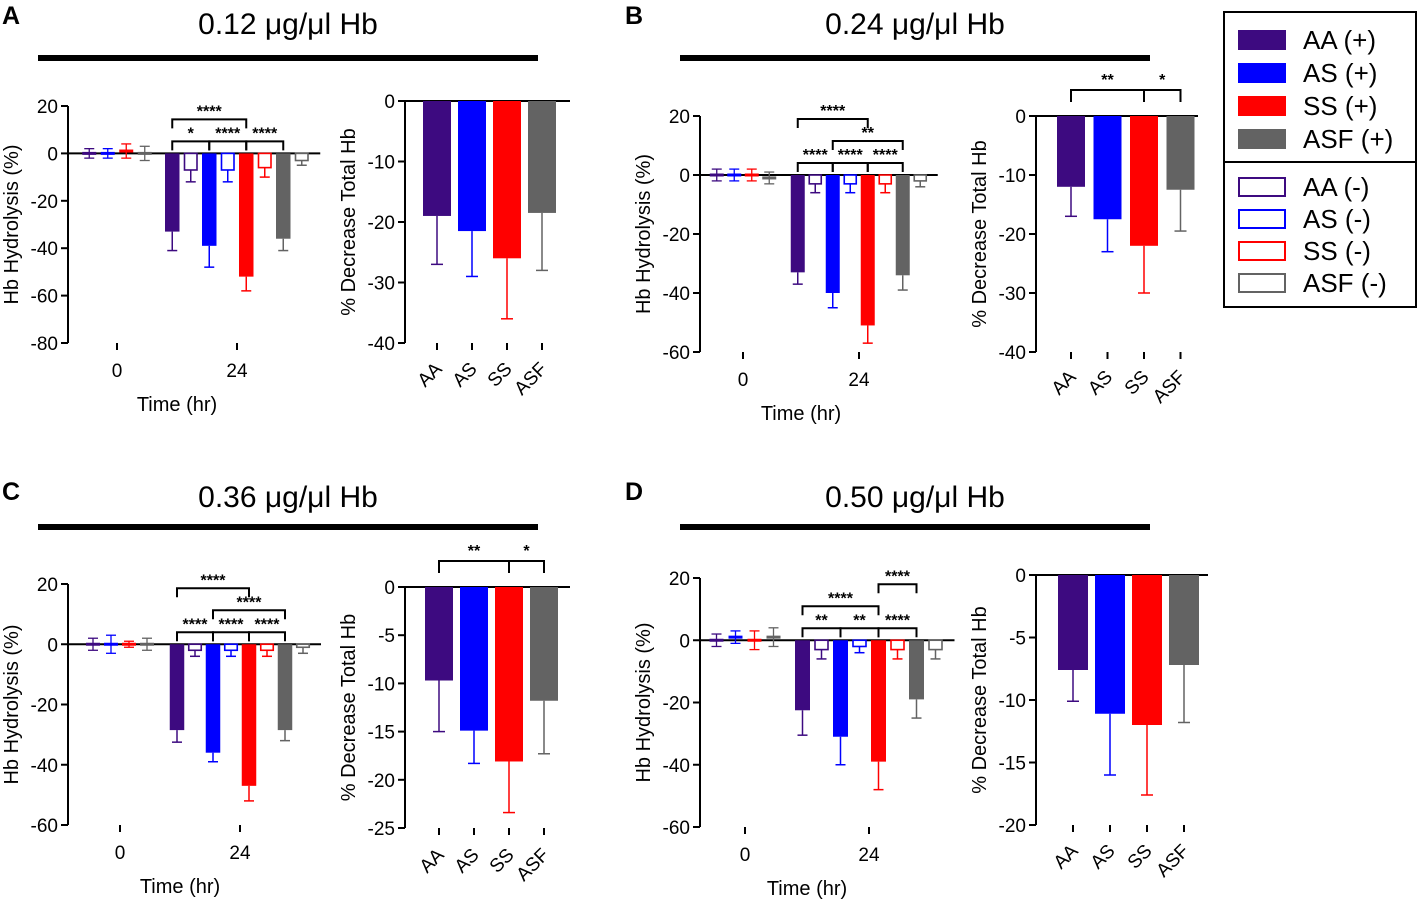  What do you see at coordinates (526, 566) in the screenshot?
I see `panel-c-dec-sig-bracket` at bounding box center [526, 566].